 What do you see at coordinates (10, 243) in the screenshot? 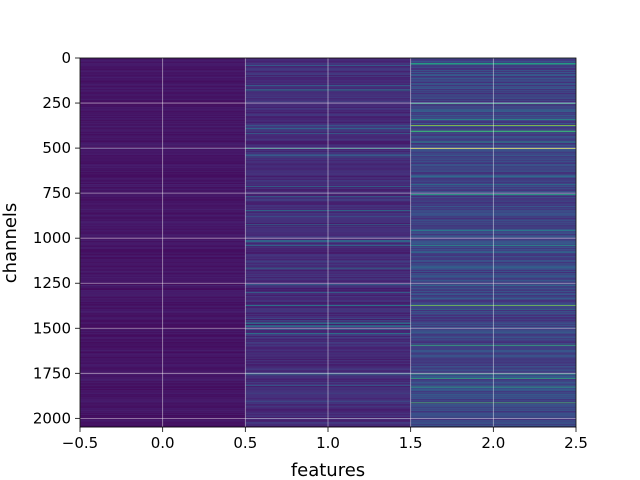
I see `y-axis-label: channels` at bounding box center [10, 243].